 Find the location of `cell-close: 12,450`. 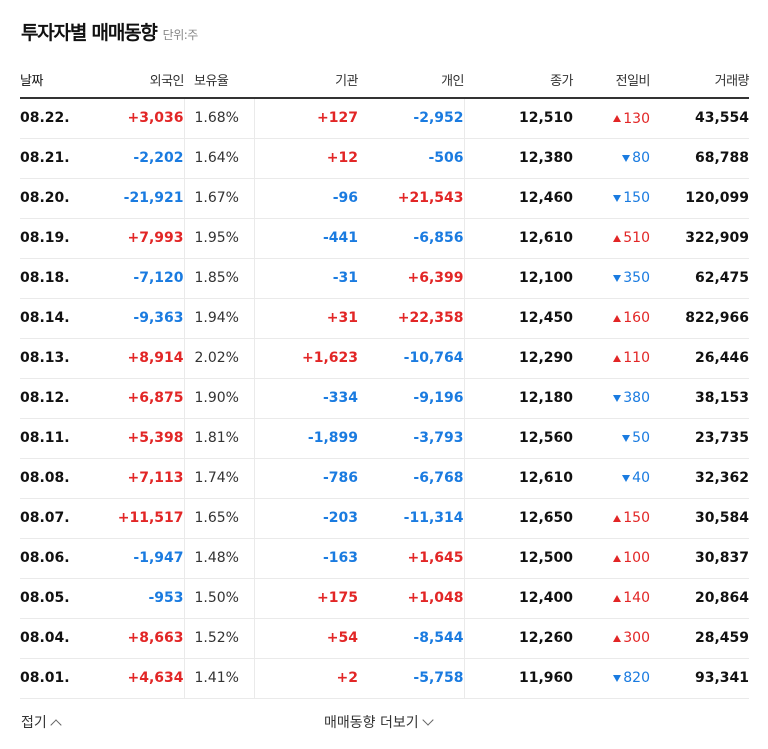

cell-close: 12,450 is located at coordinates (518, 318).